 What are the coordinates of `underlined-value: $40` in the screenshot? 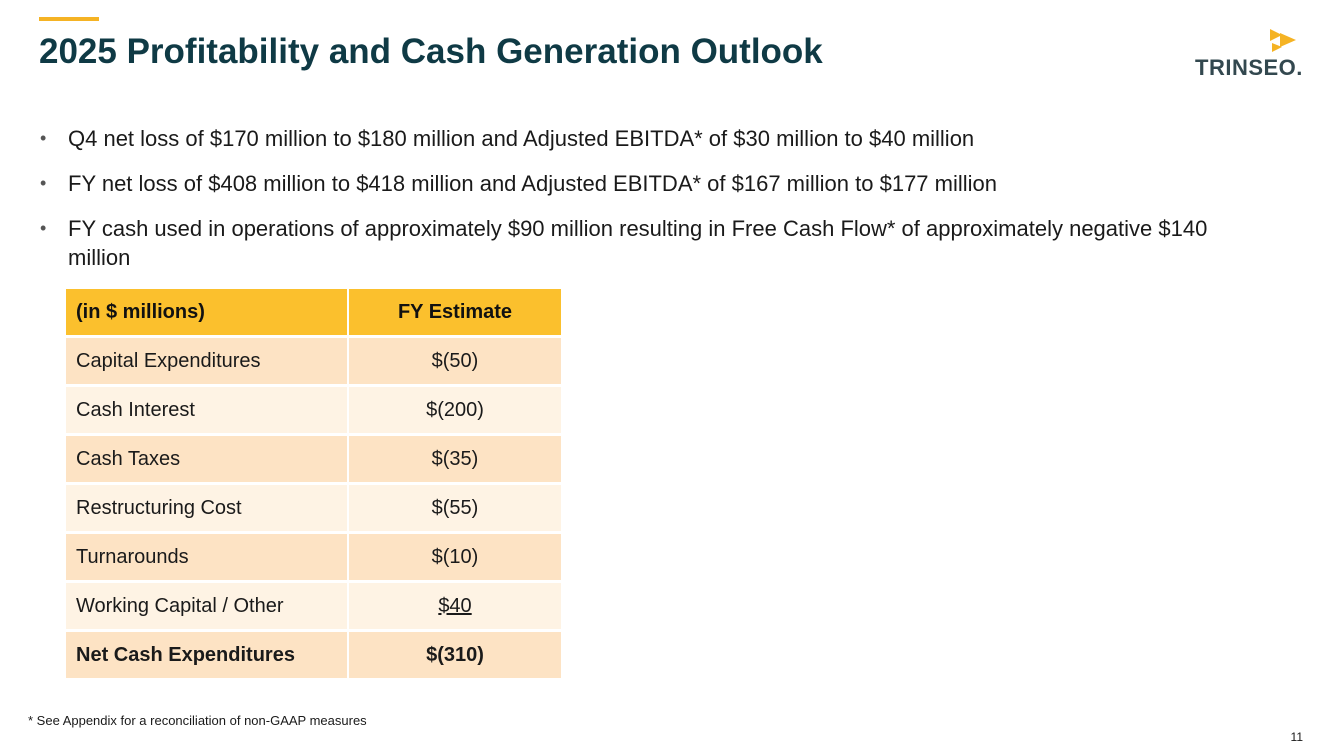 It's located at (455, 605).